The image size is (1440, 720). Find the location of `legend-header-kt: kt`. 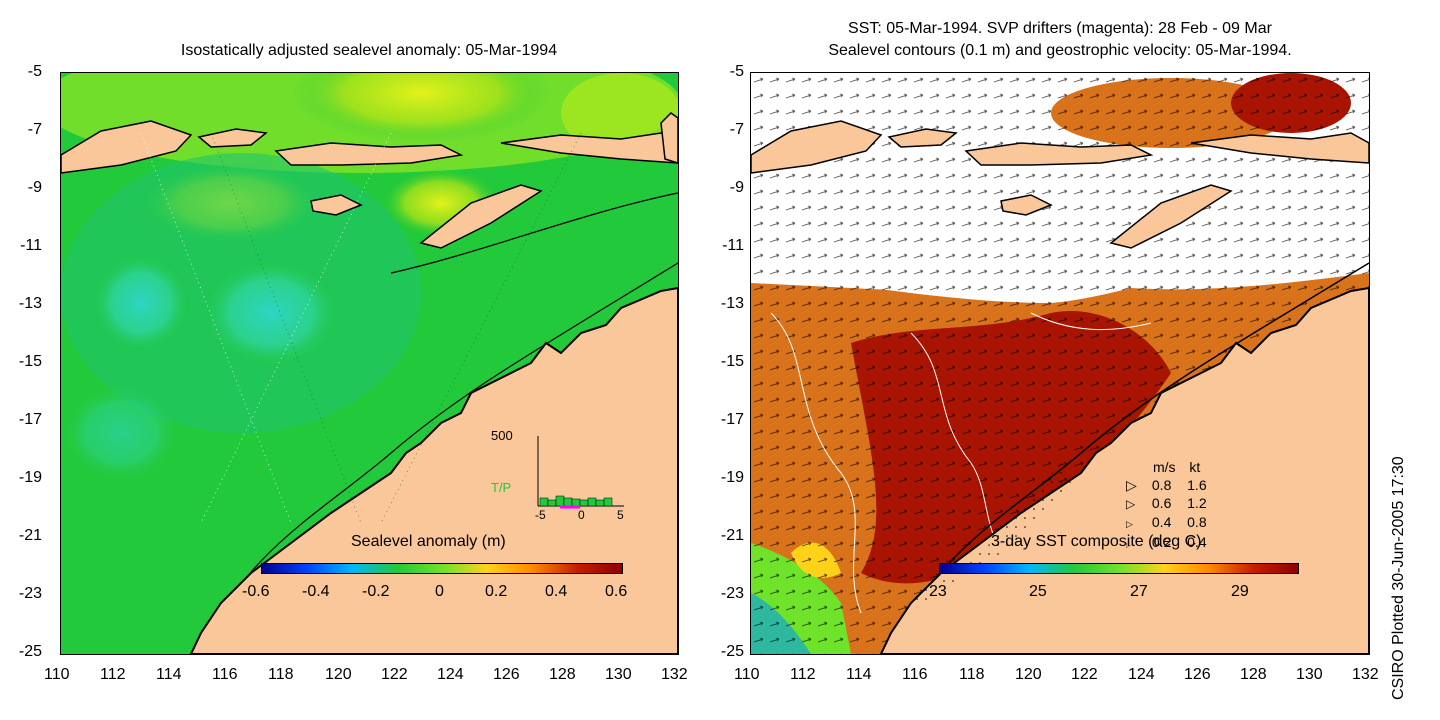

legend-header-kt: kt is located at coordinates (1195, 467).